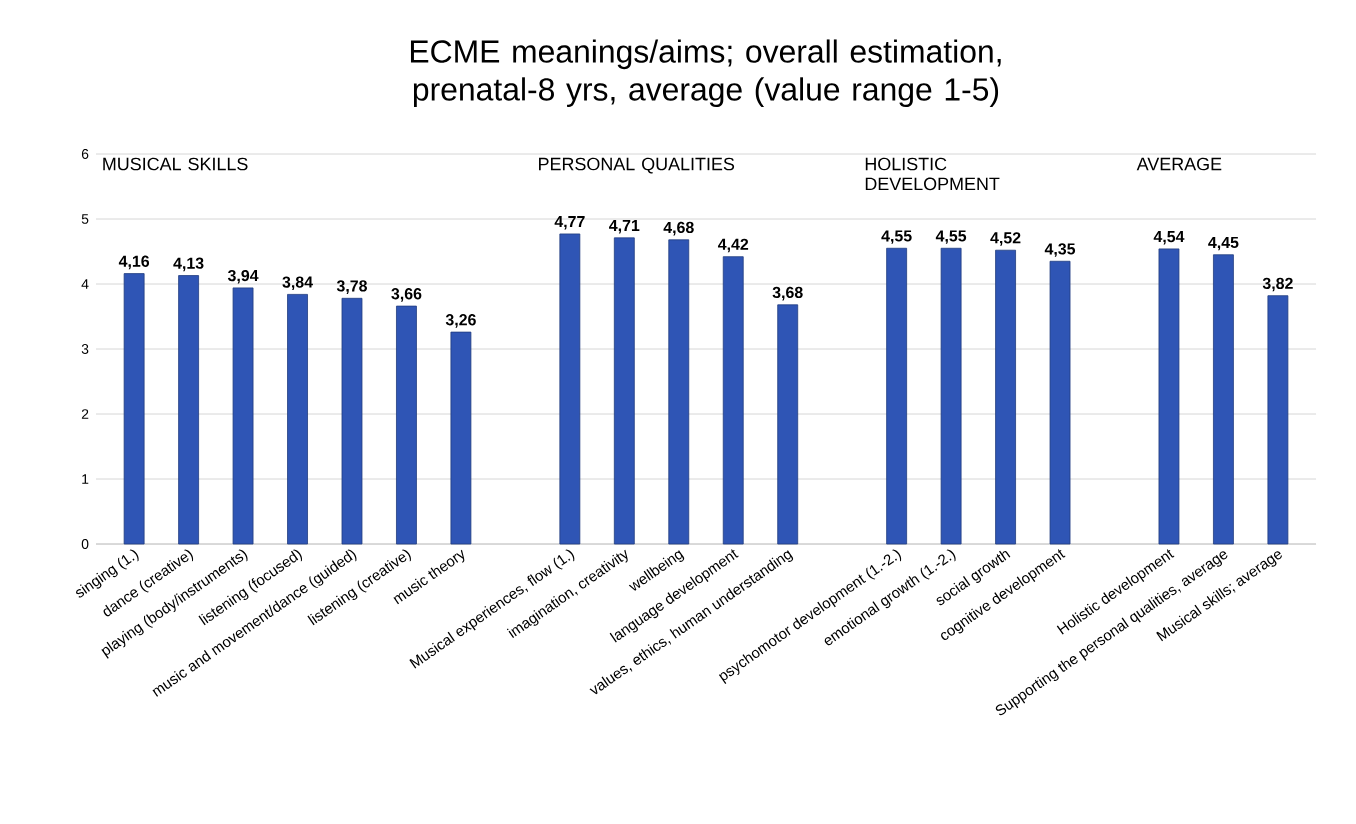 The image size is (1356, 824). I want to click on annotation: PERSONAL QUALITIES, so click(637, 165).